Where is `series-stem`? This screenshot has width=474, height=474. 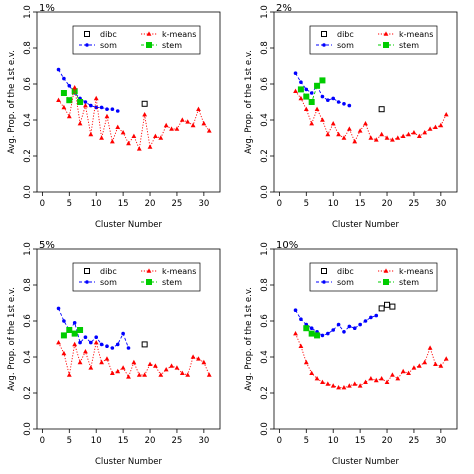
series-stem is located at coordinates (312, 332).